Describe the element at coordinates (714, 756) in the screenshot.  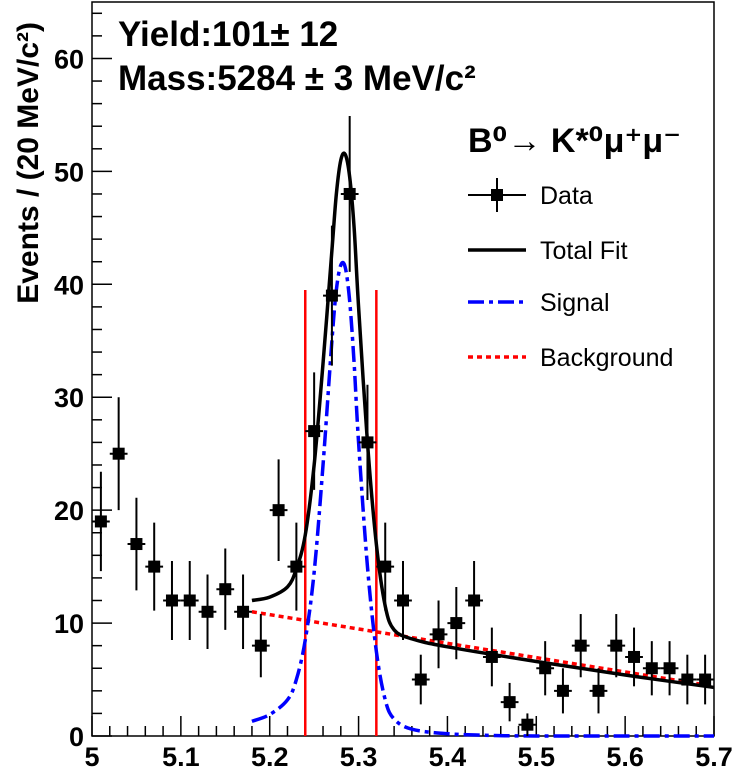
I see `x-tick-label: 5.7` at that location.